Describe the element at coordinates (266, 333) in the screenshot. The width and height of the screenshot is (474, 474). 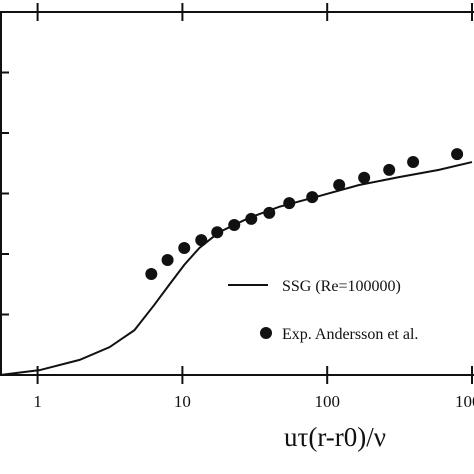
I see `legend-swatch` at that location.